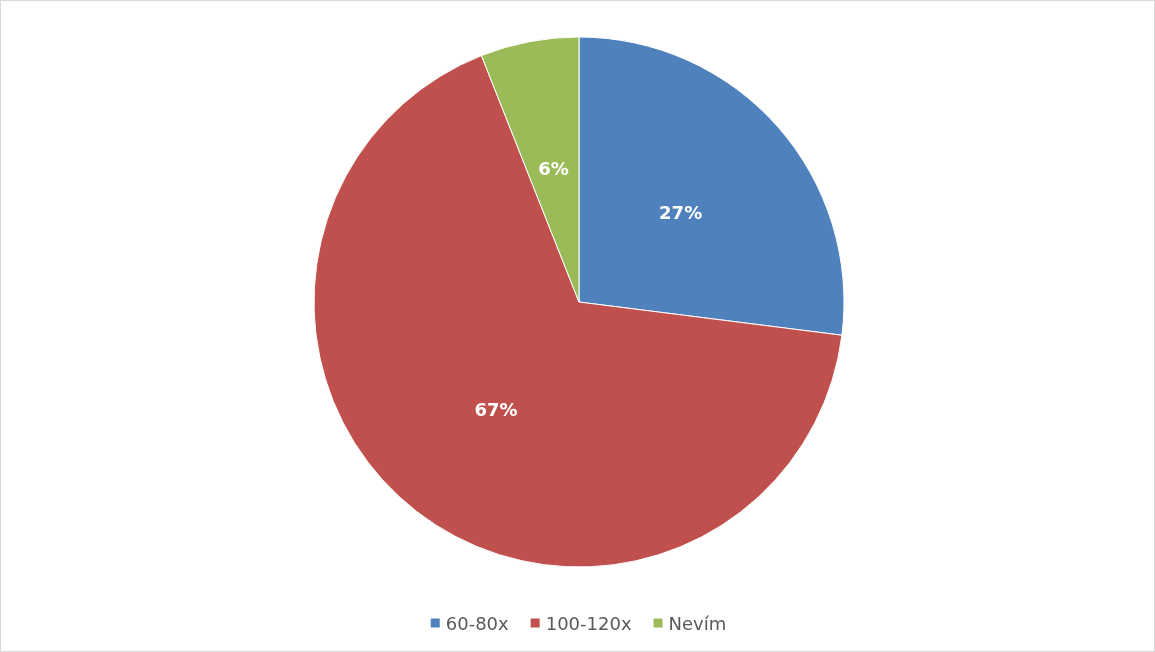  What do you see at coordinates (496, 409) in the screenshot?
I see `data-label: 67%` at bounding box center [496, 409].